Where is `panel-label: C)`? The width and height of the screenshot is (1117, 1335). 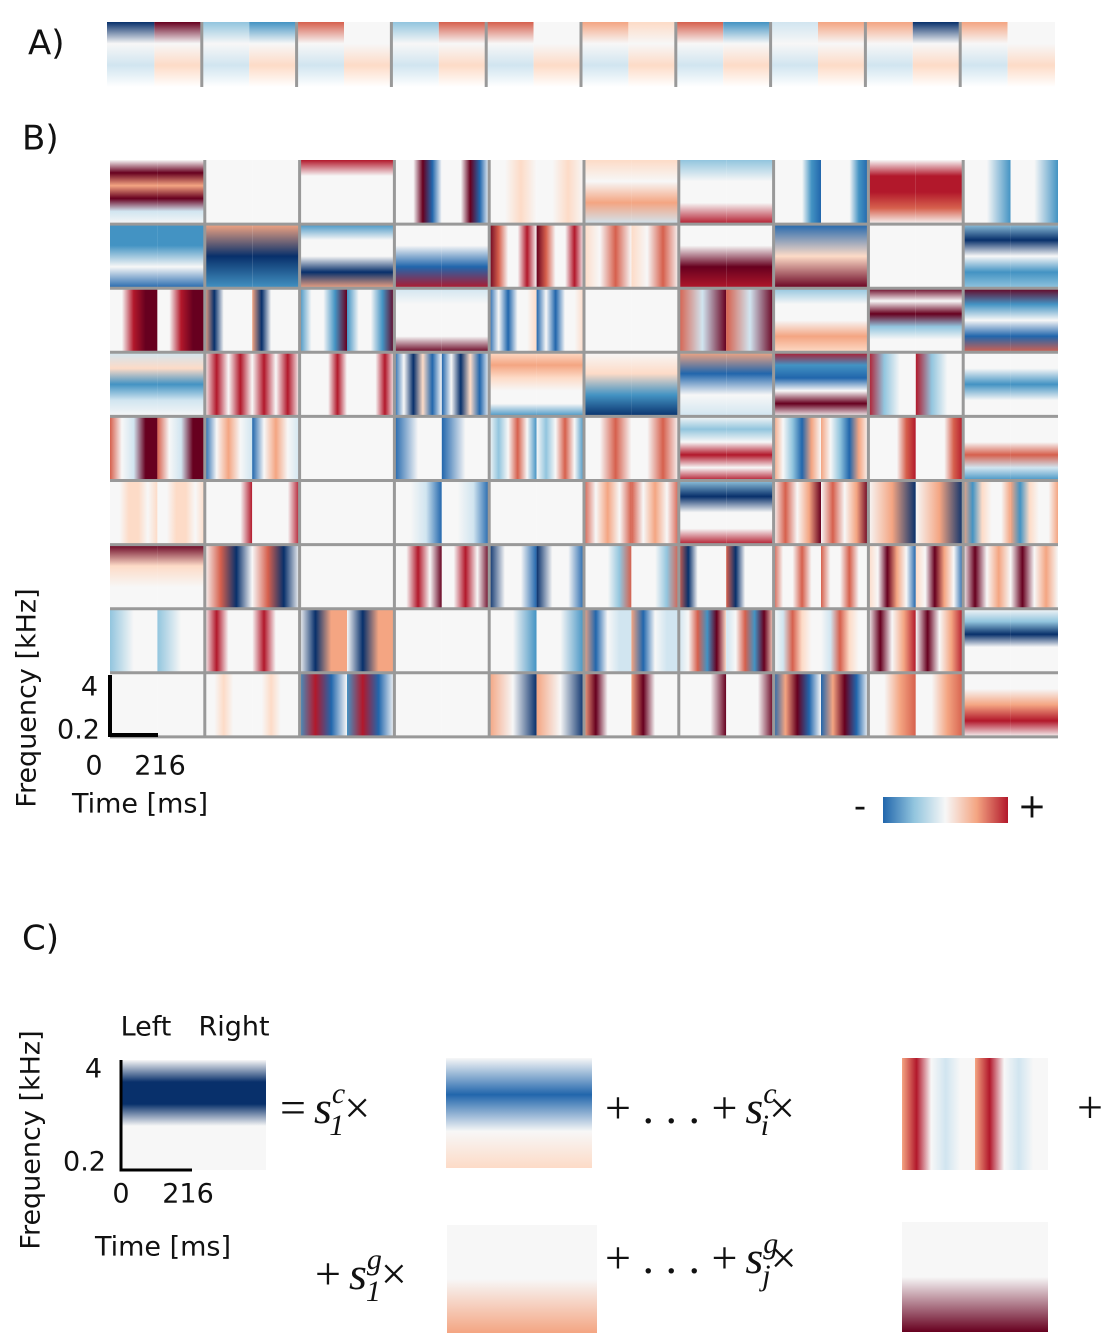 panel-label: C) is located at coordinates (40, 939).